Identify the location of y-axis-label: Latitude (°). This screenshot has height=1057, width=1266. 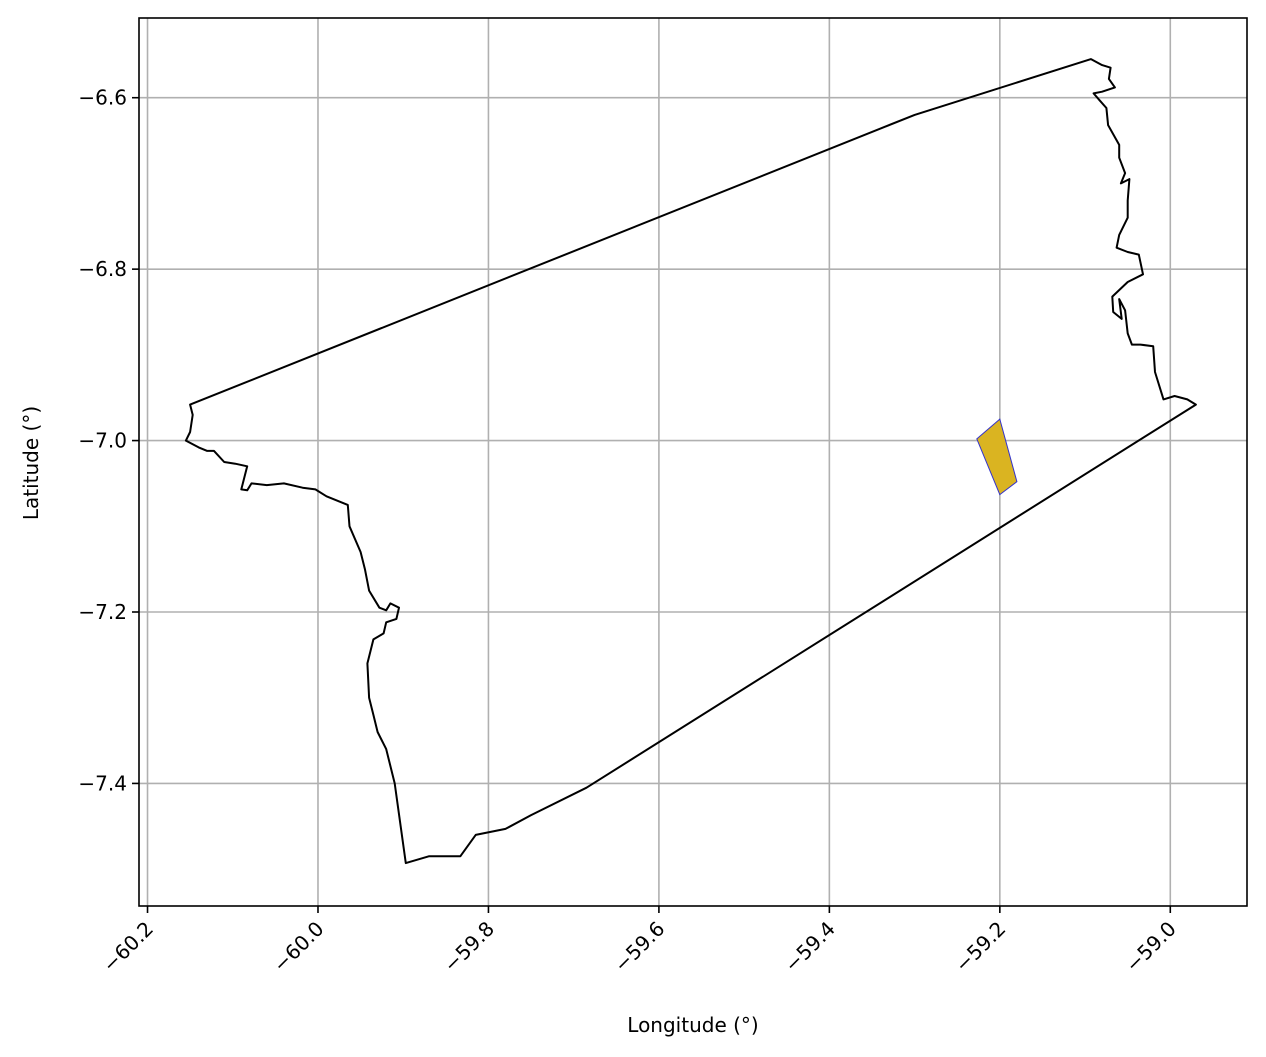
(31, 463).